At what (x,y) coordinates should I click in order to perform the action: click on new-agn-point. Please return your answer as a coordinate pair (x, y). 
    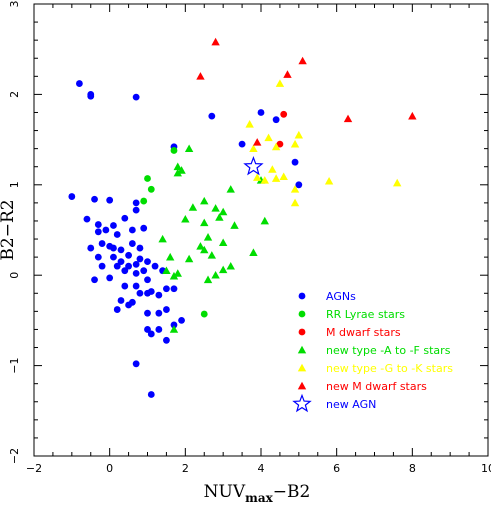
    Looking at the image, I should click on (253, 166).